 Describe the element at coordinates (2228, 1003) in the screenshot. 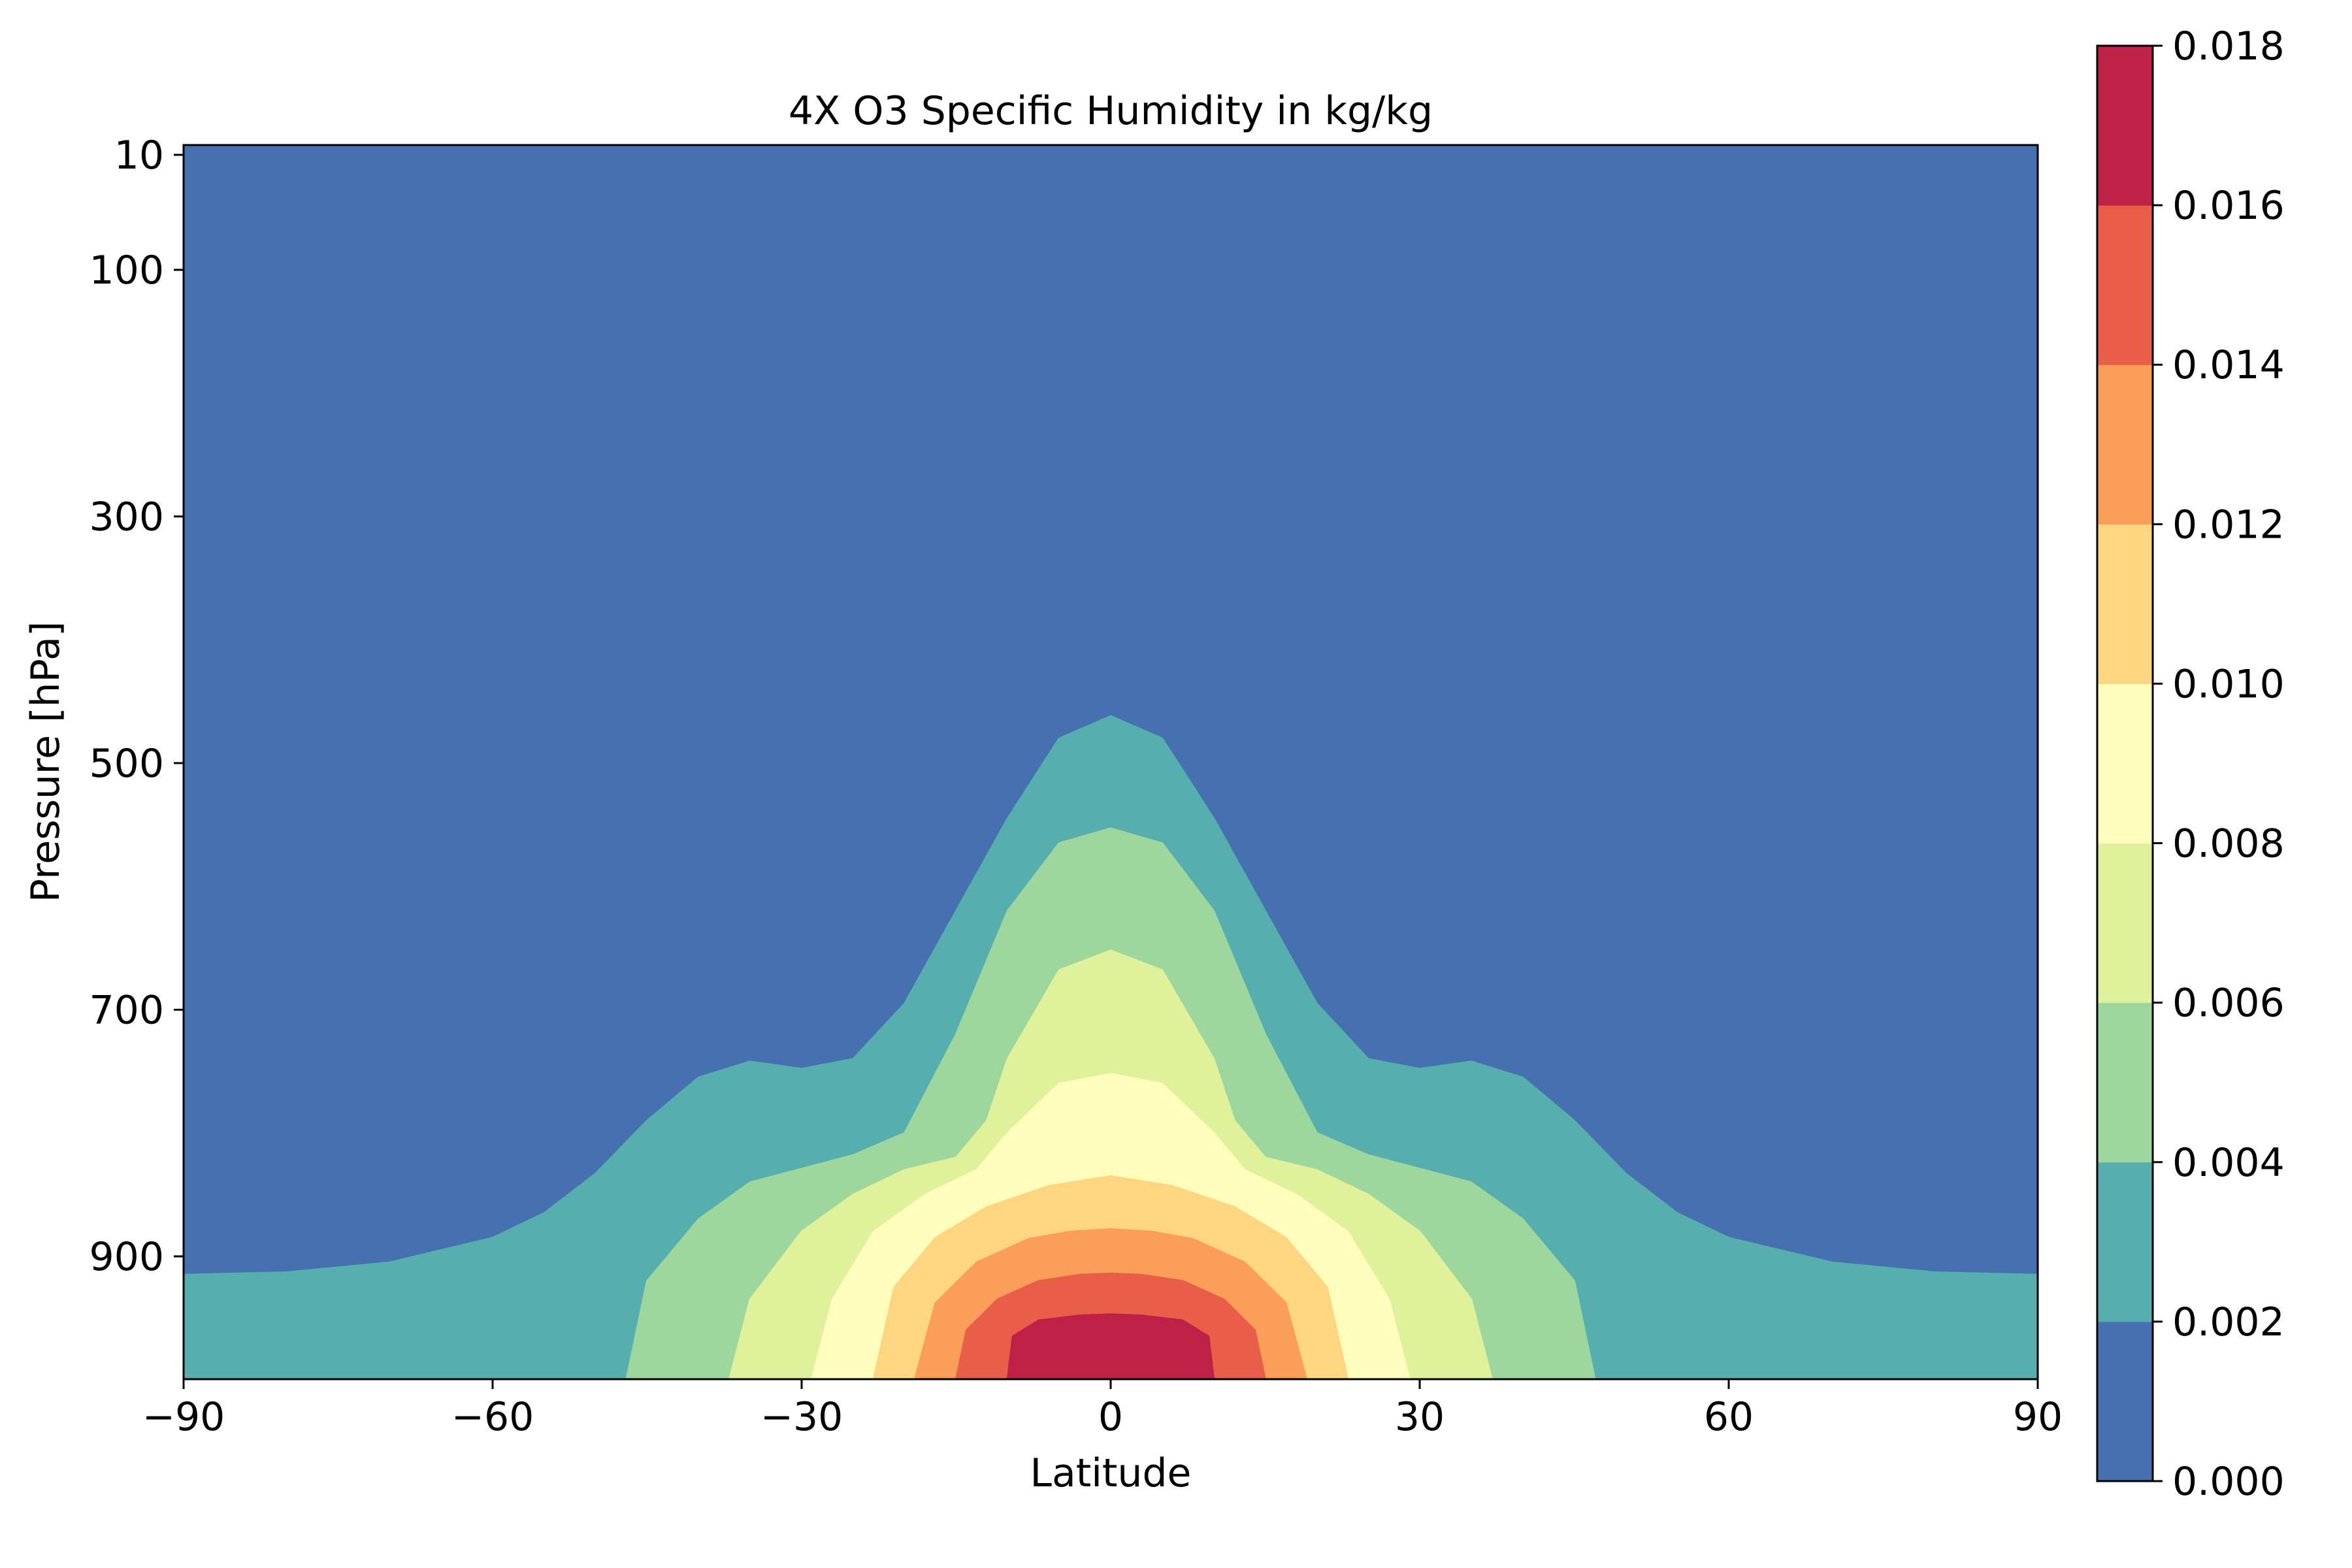

I see `colorbar-tick-label: 0.006` at that location.